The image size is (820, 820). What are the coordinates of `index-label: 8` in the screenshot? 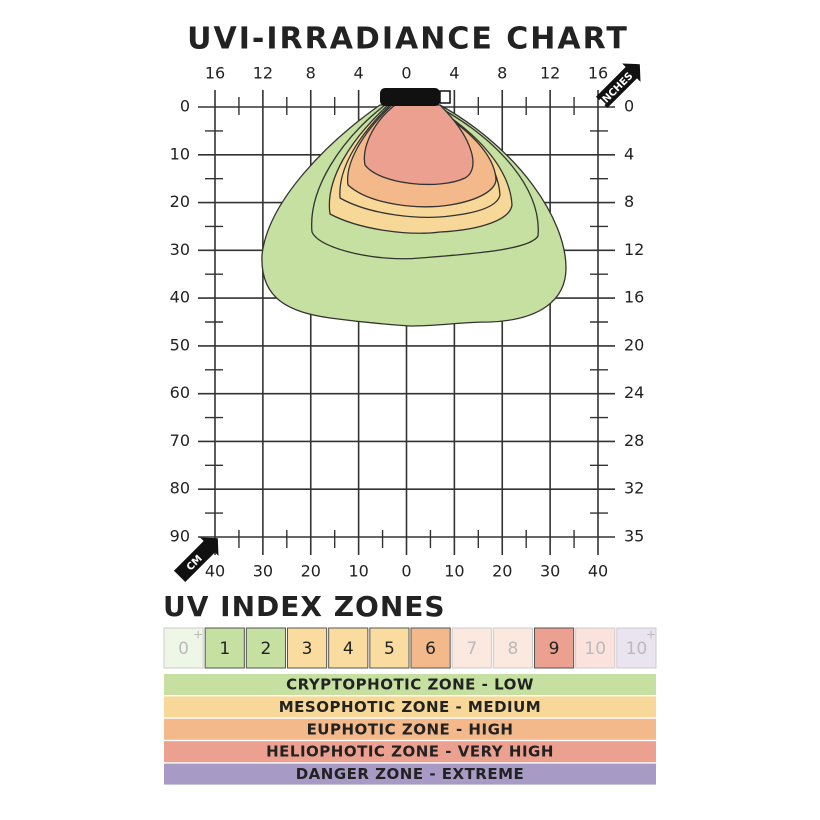 It's located at (513, 649).